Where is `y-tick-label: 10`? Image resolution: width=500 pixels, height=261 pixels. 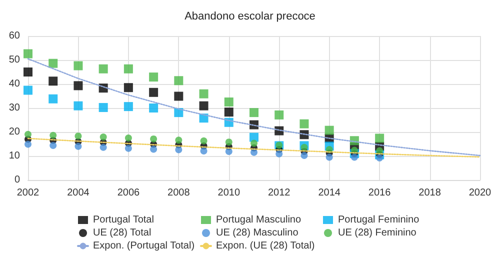 y-tick-label: 10 is located at coordinates (14, 156).